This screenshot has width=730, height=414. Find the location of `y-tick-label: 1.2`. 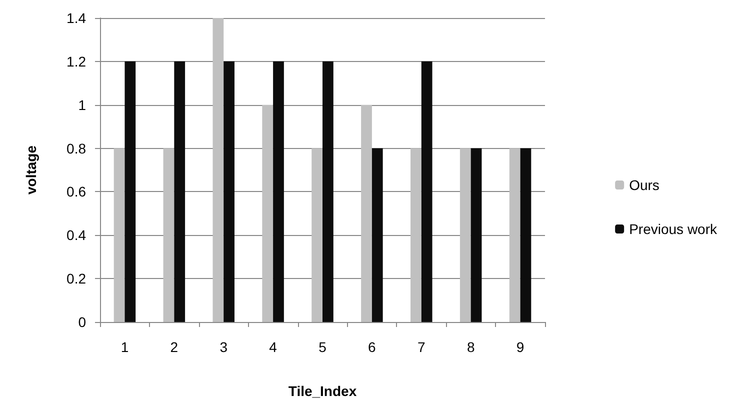

y-tick-label: 1.2 is located at coordinates (76, 61).